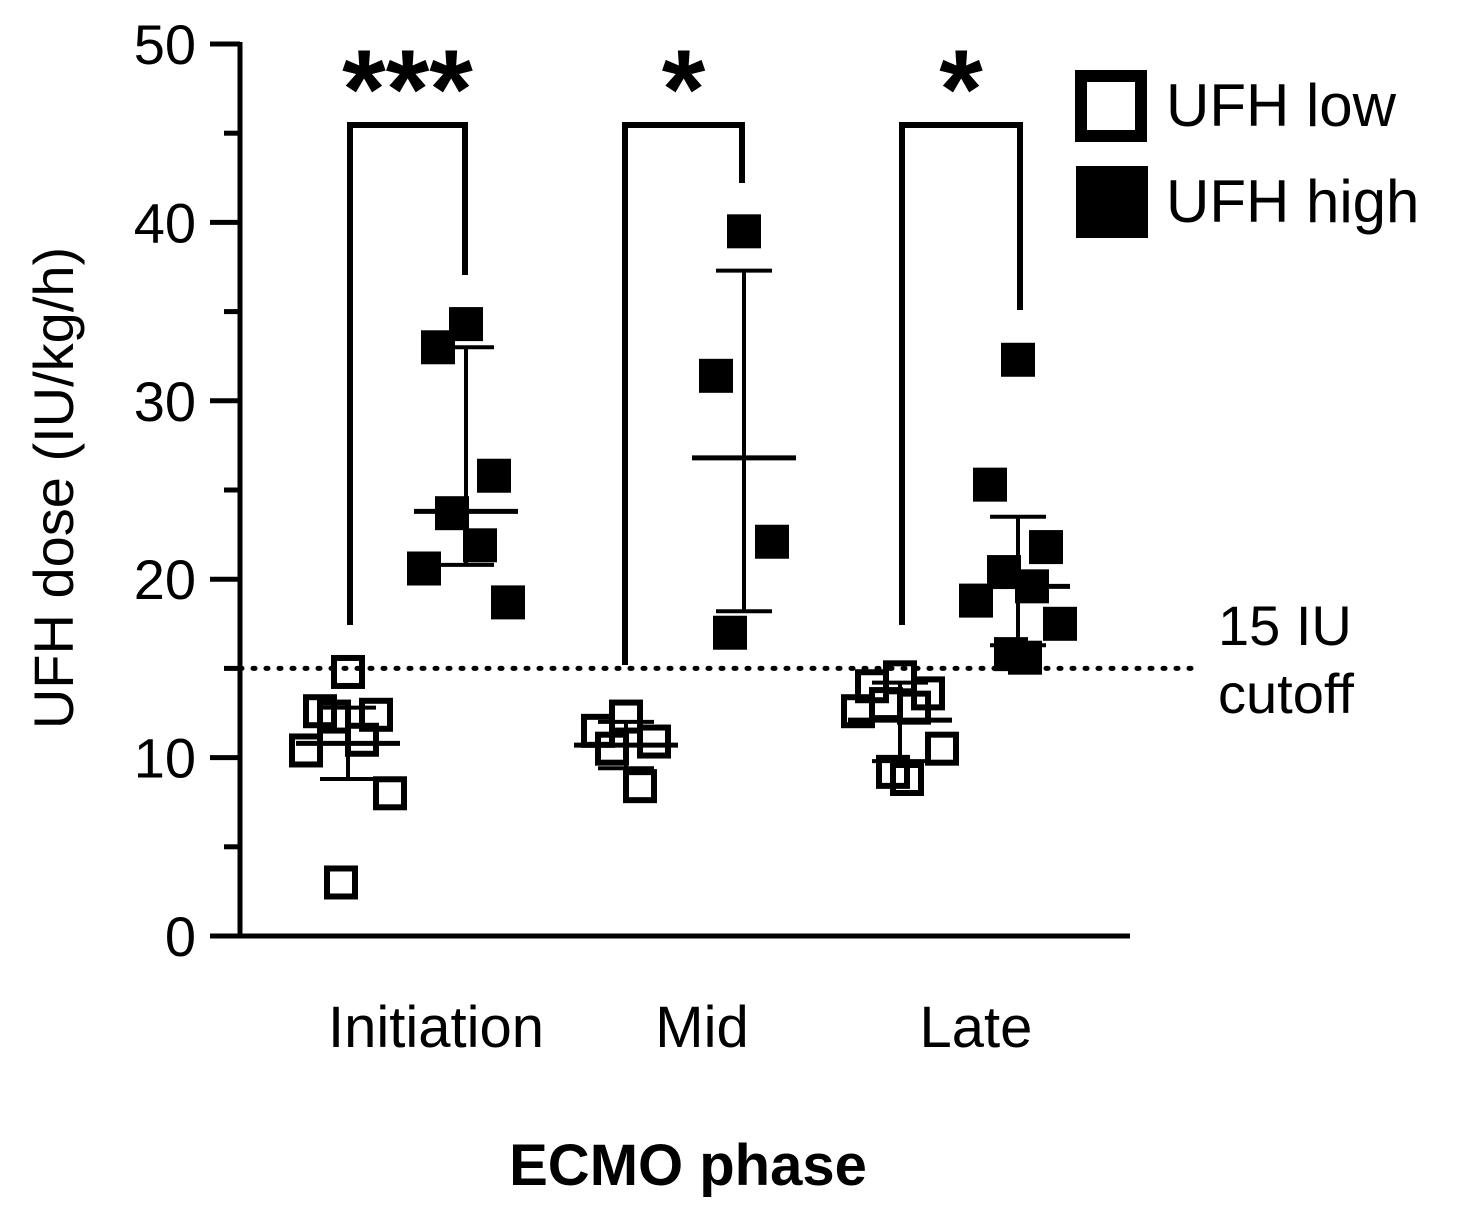  Describe the element at coordinates (976, 1027) in the screenshot. I see `x-tick-label: Late` at that location.